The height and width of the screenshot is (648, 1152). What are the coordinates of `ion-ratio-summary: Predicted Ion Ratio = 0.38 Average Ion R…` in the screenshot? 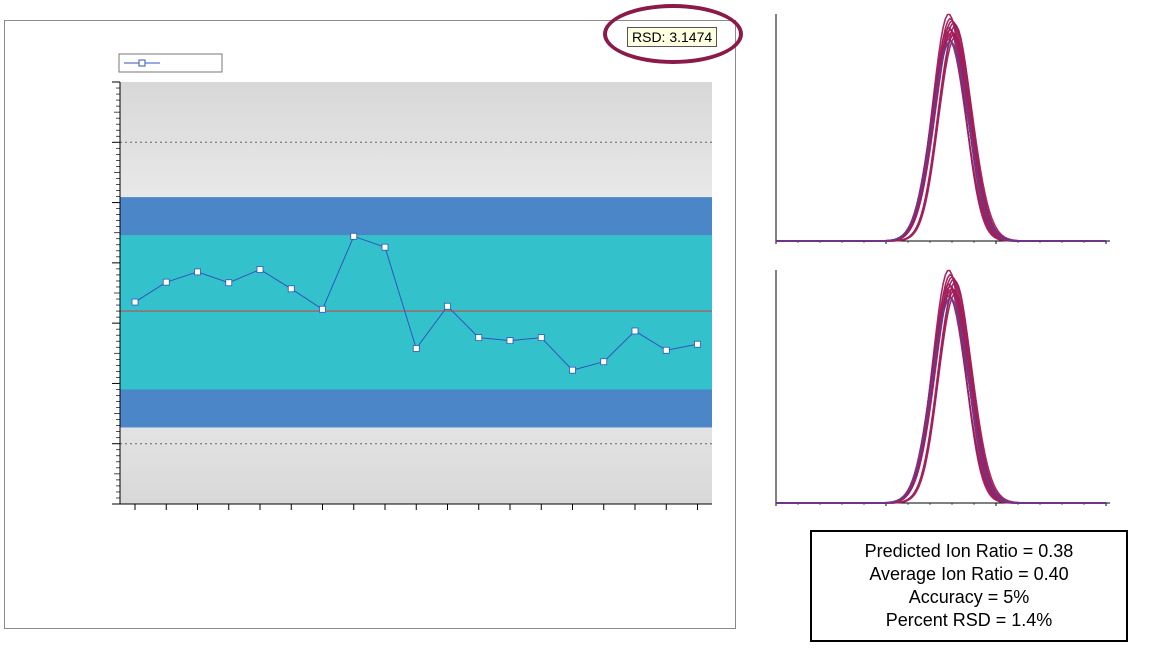 It's located at (969, 586).